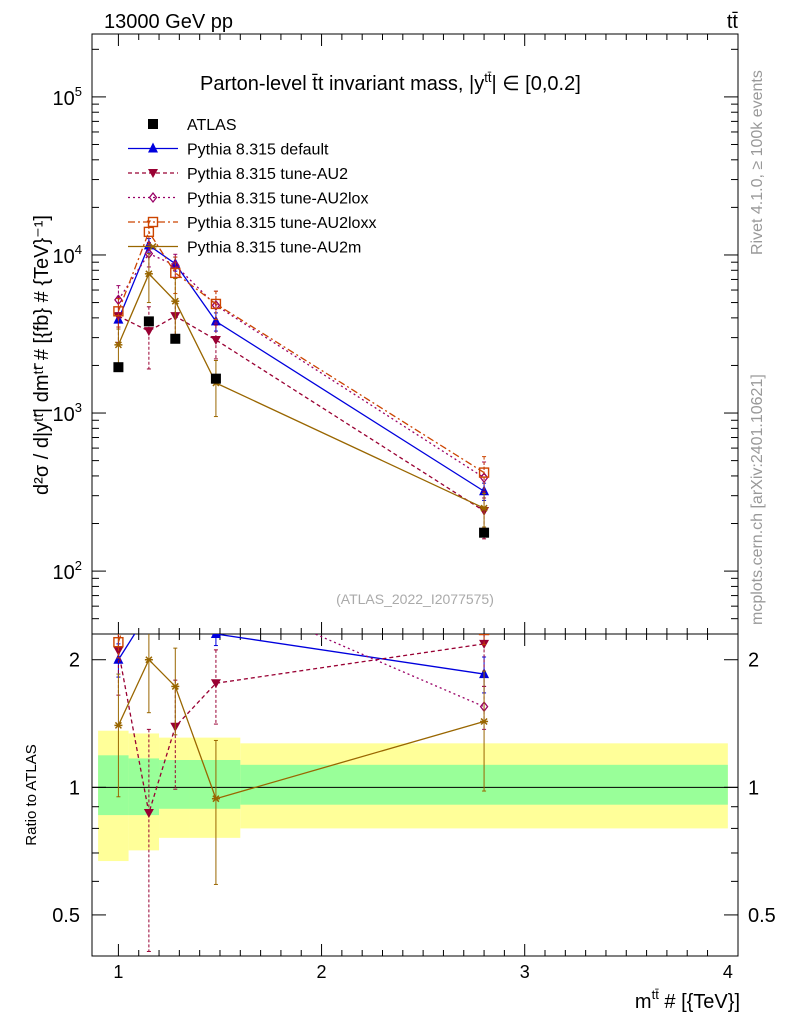 The image size is (786, 1024). I want to click on legend-entry-1: Pythia 8.315 default, so click(228, 150).